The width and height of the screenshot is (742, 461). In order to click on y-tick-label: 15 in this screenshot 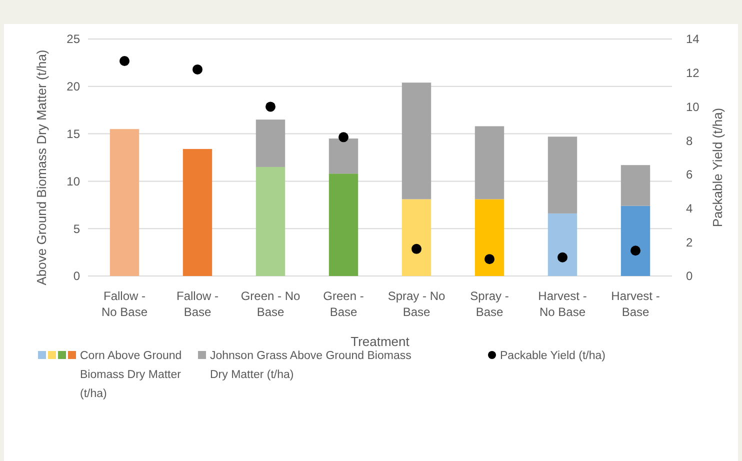, I will do `click(73, 134)`.